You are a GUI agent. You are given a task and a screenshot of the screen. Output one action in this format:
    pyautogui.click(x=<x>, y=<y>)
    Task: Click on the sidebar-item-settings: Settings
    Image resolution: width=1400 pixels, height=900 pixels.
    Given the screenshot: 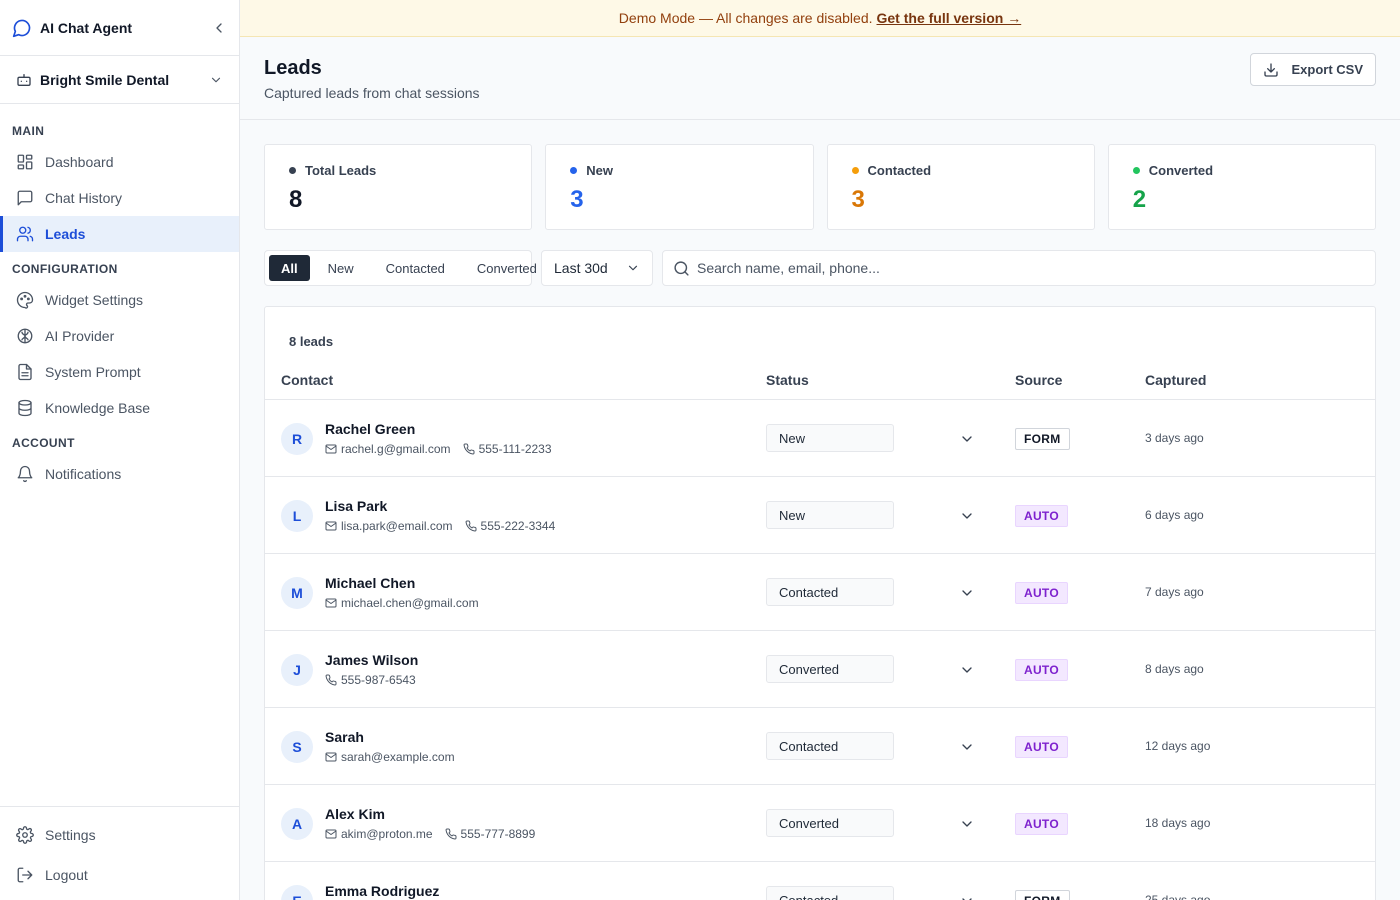 What is the action you would take?
    pyautogui.click(x=119, y=835)
    